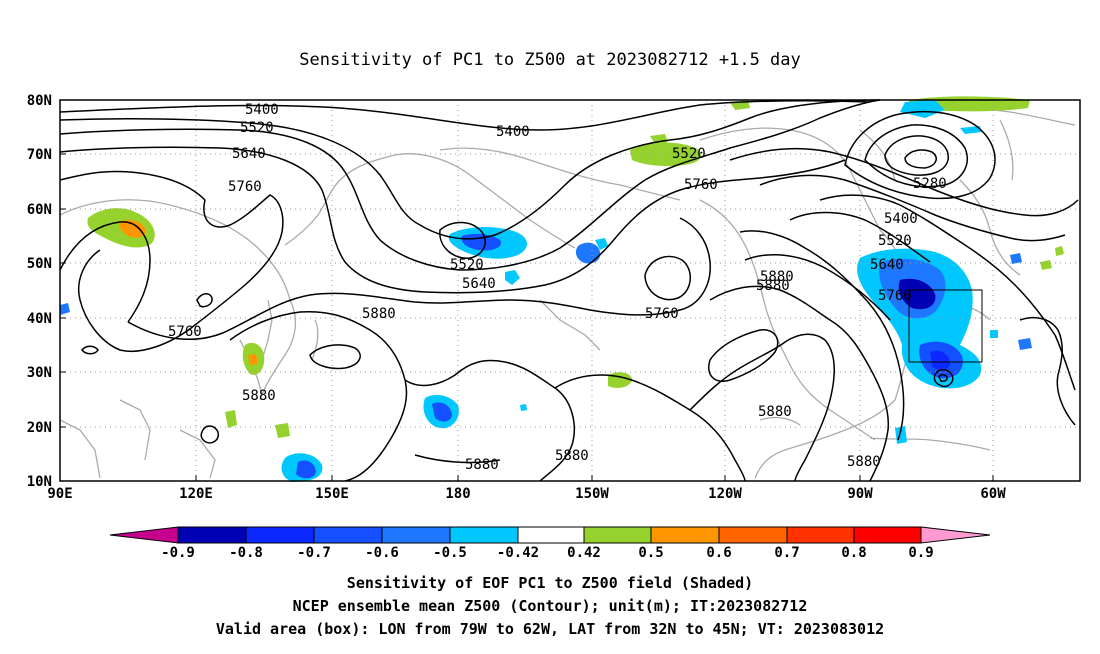  Describe the element at coordinates (526, 494) in the screenshot. I see `lon-axis: 90E 120E 150E 180 150W 120W 90W 60W` at that location.